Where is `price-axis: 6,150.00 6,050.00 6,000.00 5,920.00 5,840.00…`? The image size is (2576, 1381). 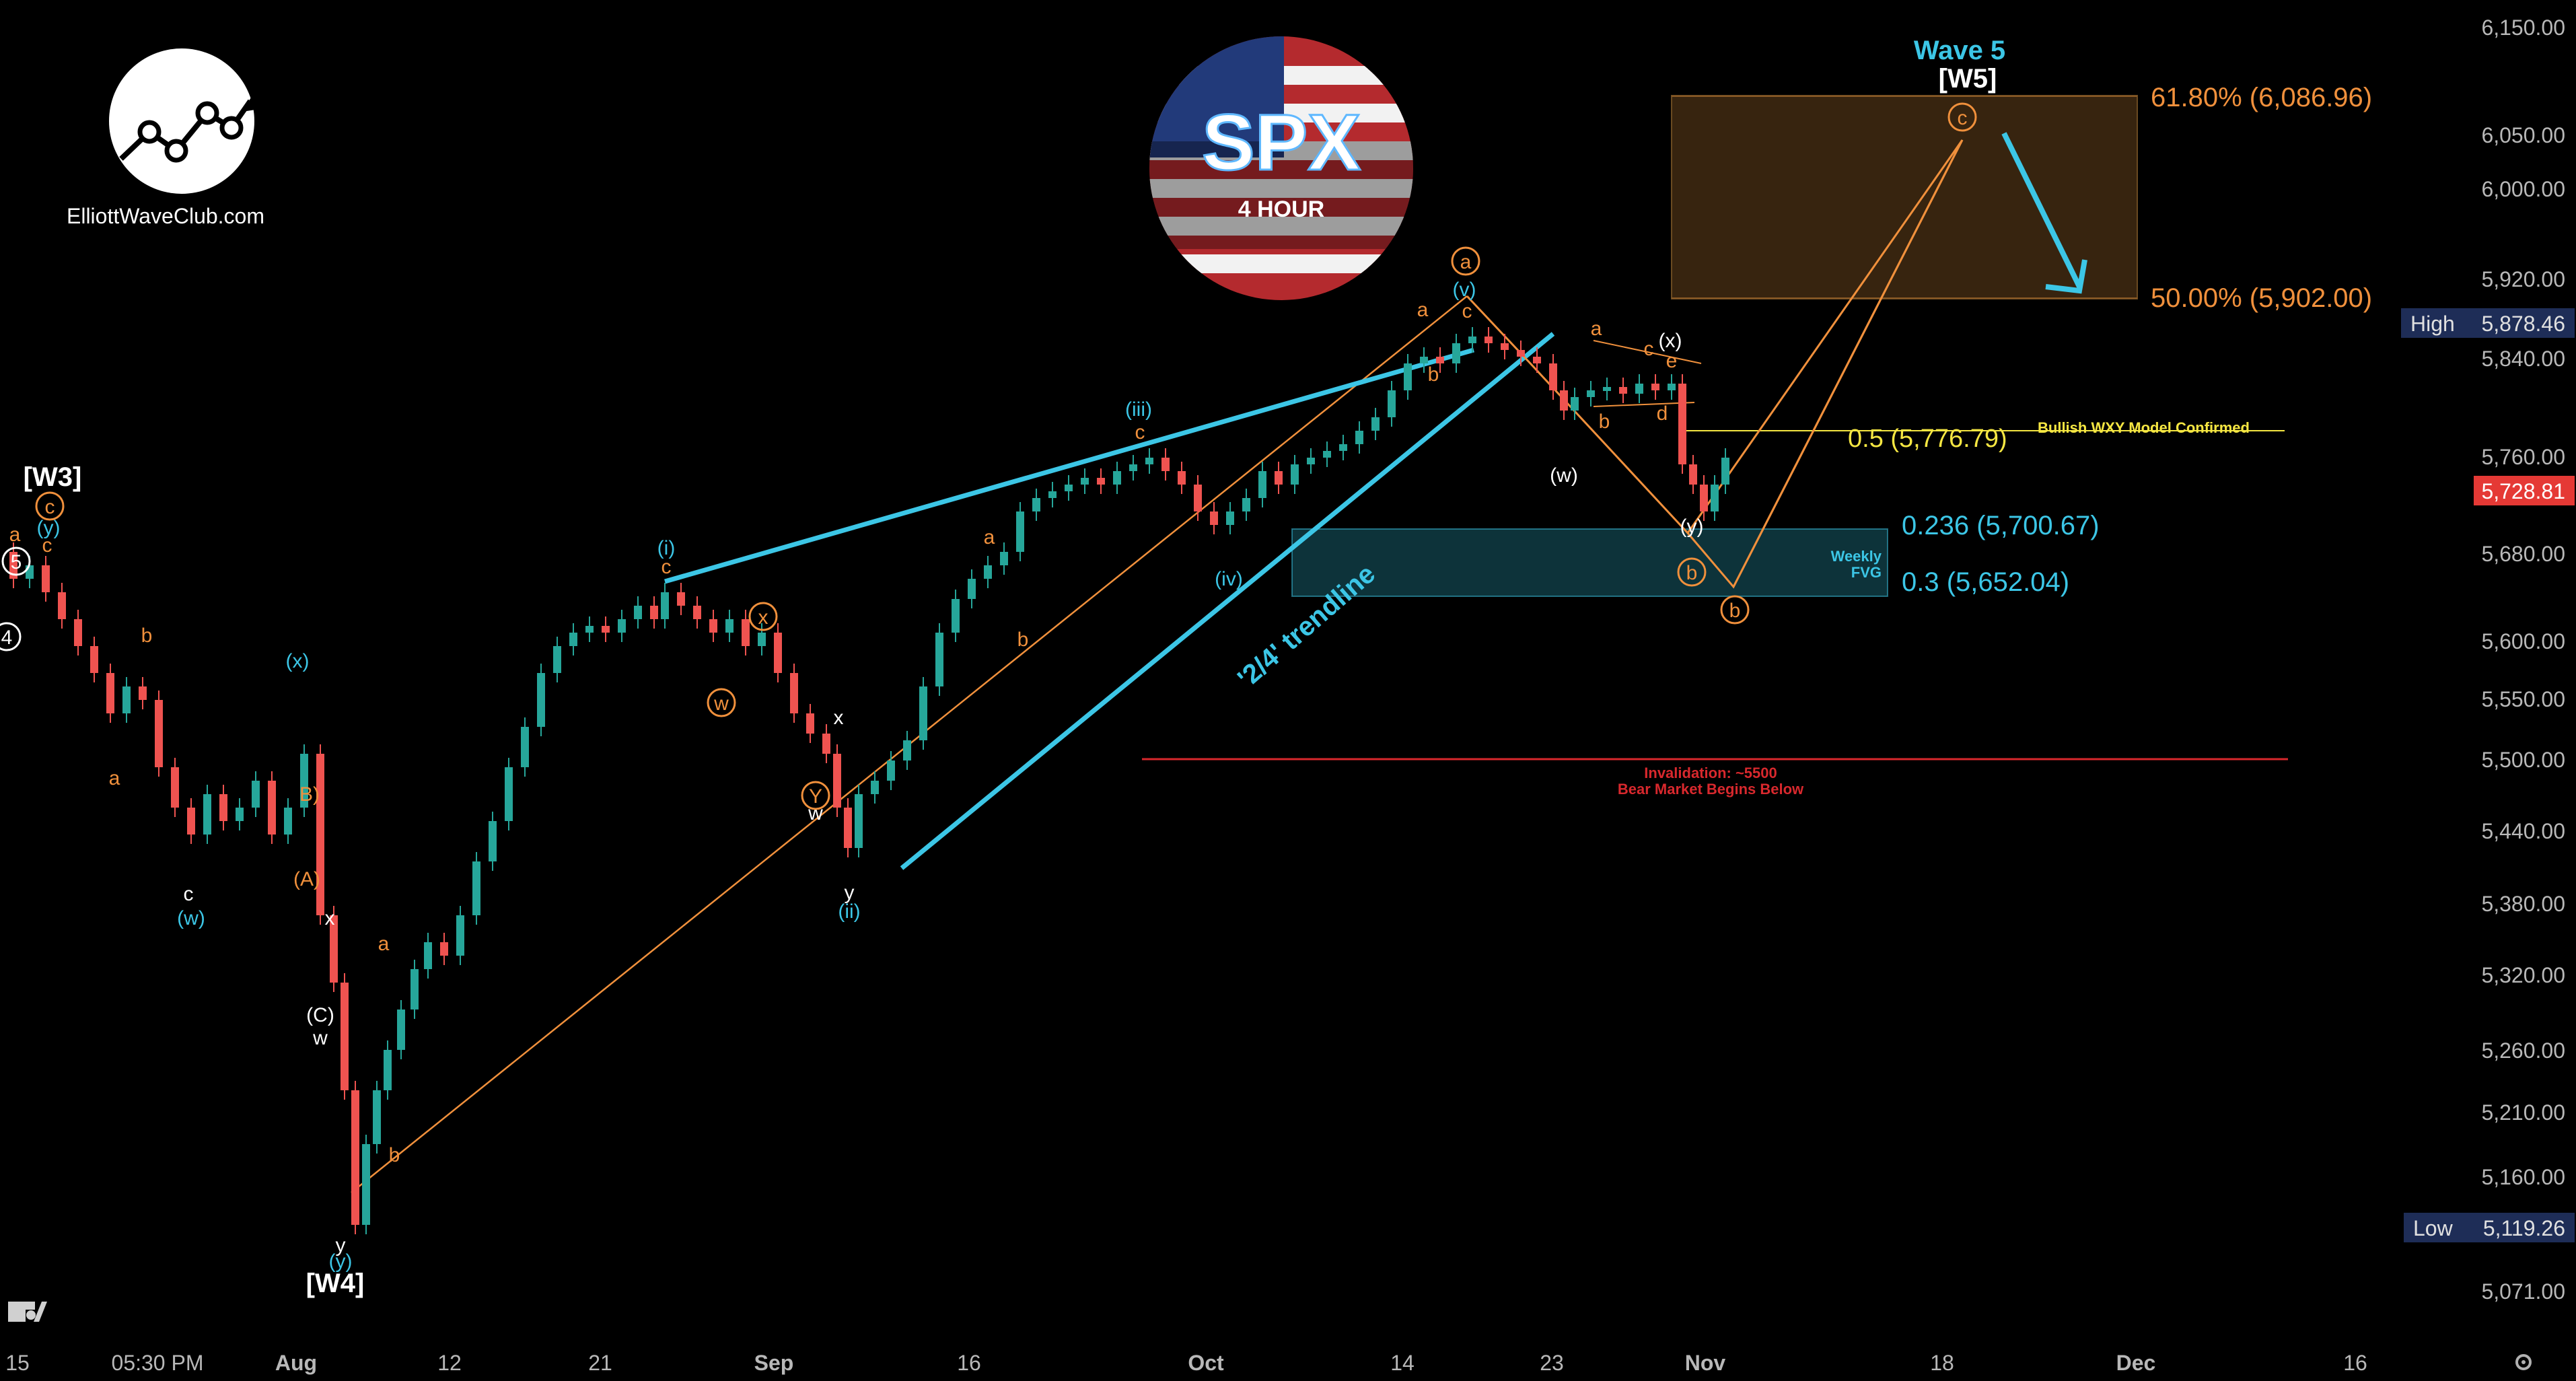
price-axis: 6,150.00 6,050.00 6,000.00 5,920.00 5,840.00… is located at coordinates (2523, 659).